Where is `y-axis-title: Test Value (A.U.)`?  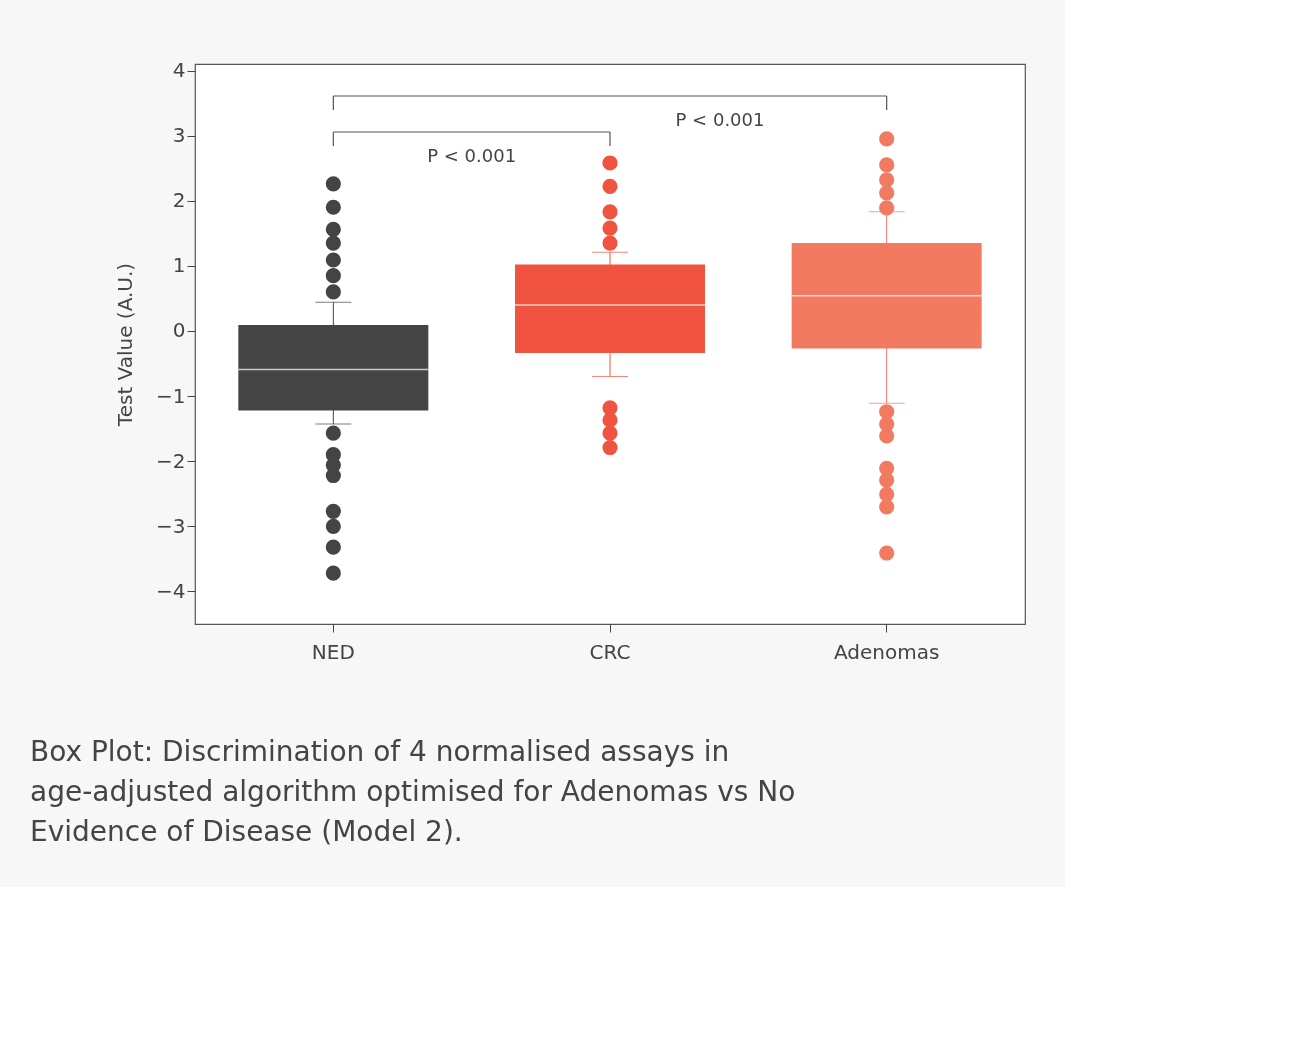
y-axis-title: Test Value (A.U.) is located at coordinates (125, 345).